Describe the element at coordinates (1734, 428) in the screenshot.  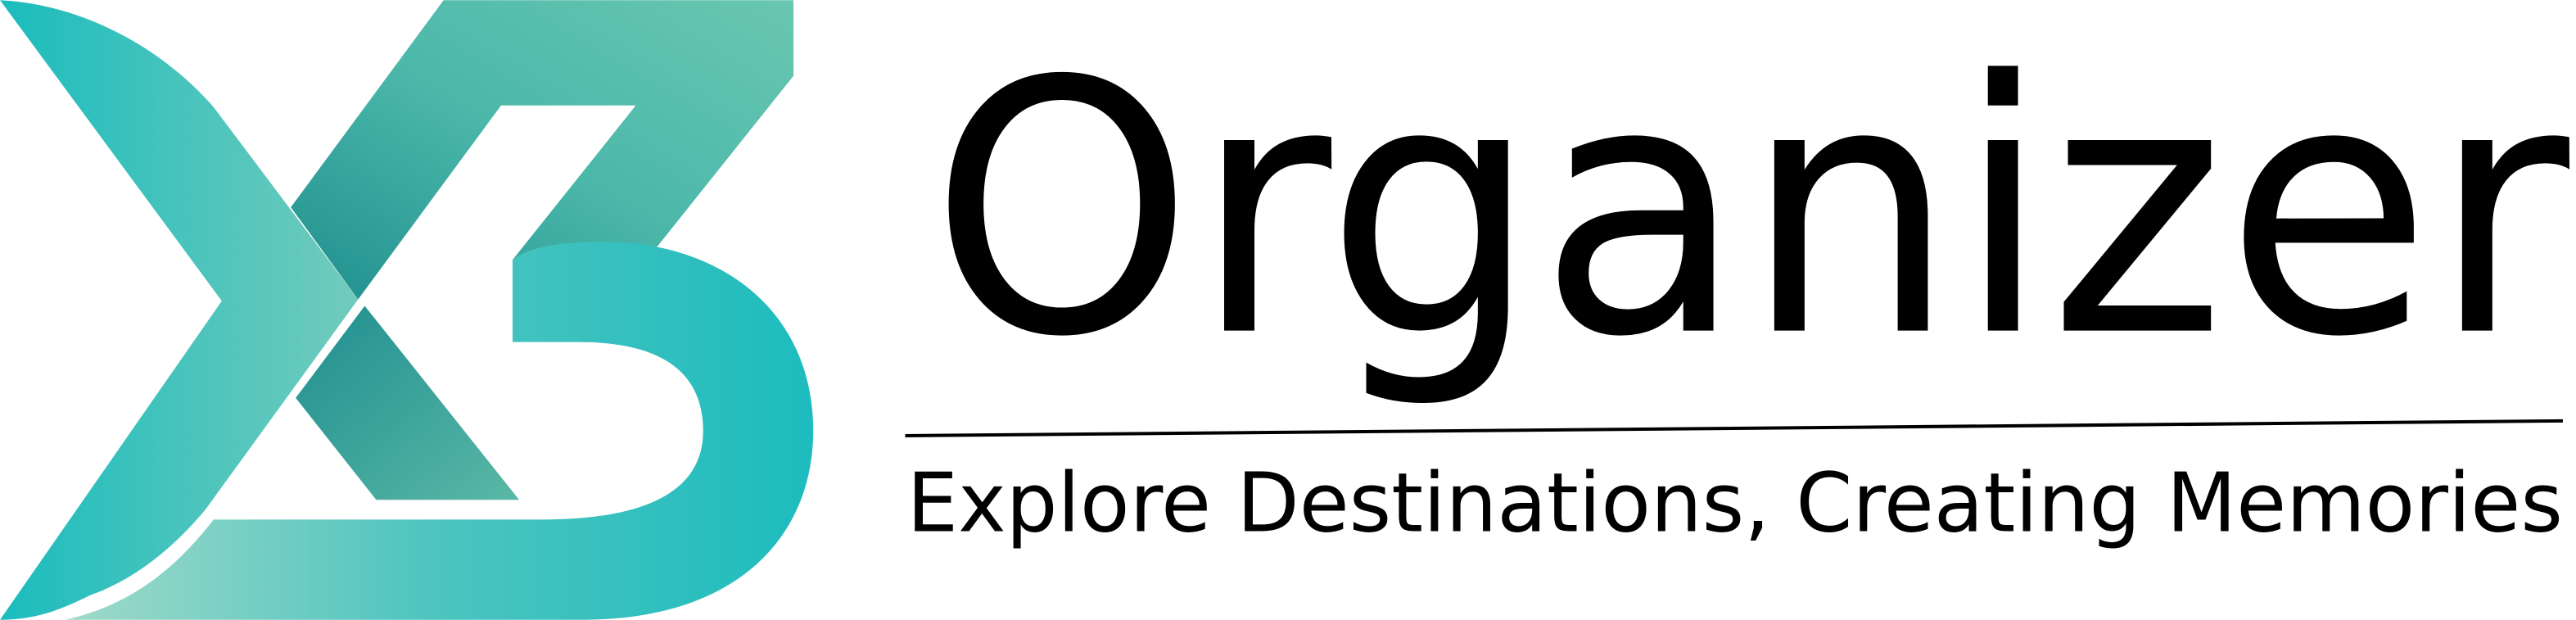
I see `divider-line` at that location.